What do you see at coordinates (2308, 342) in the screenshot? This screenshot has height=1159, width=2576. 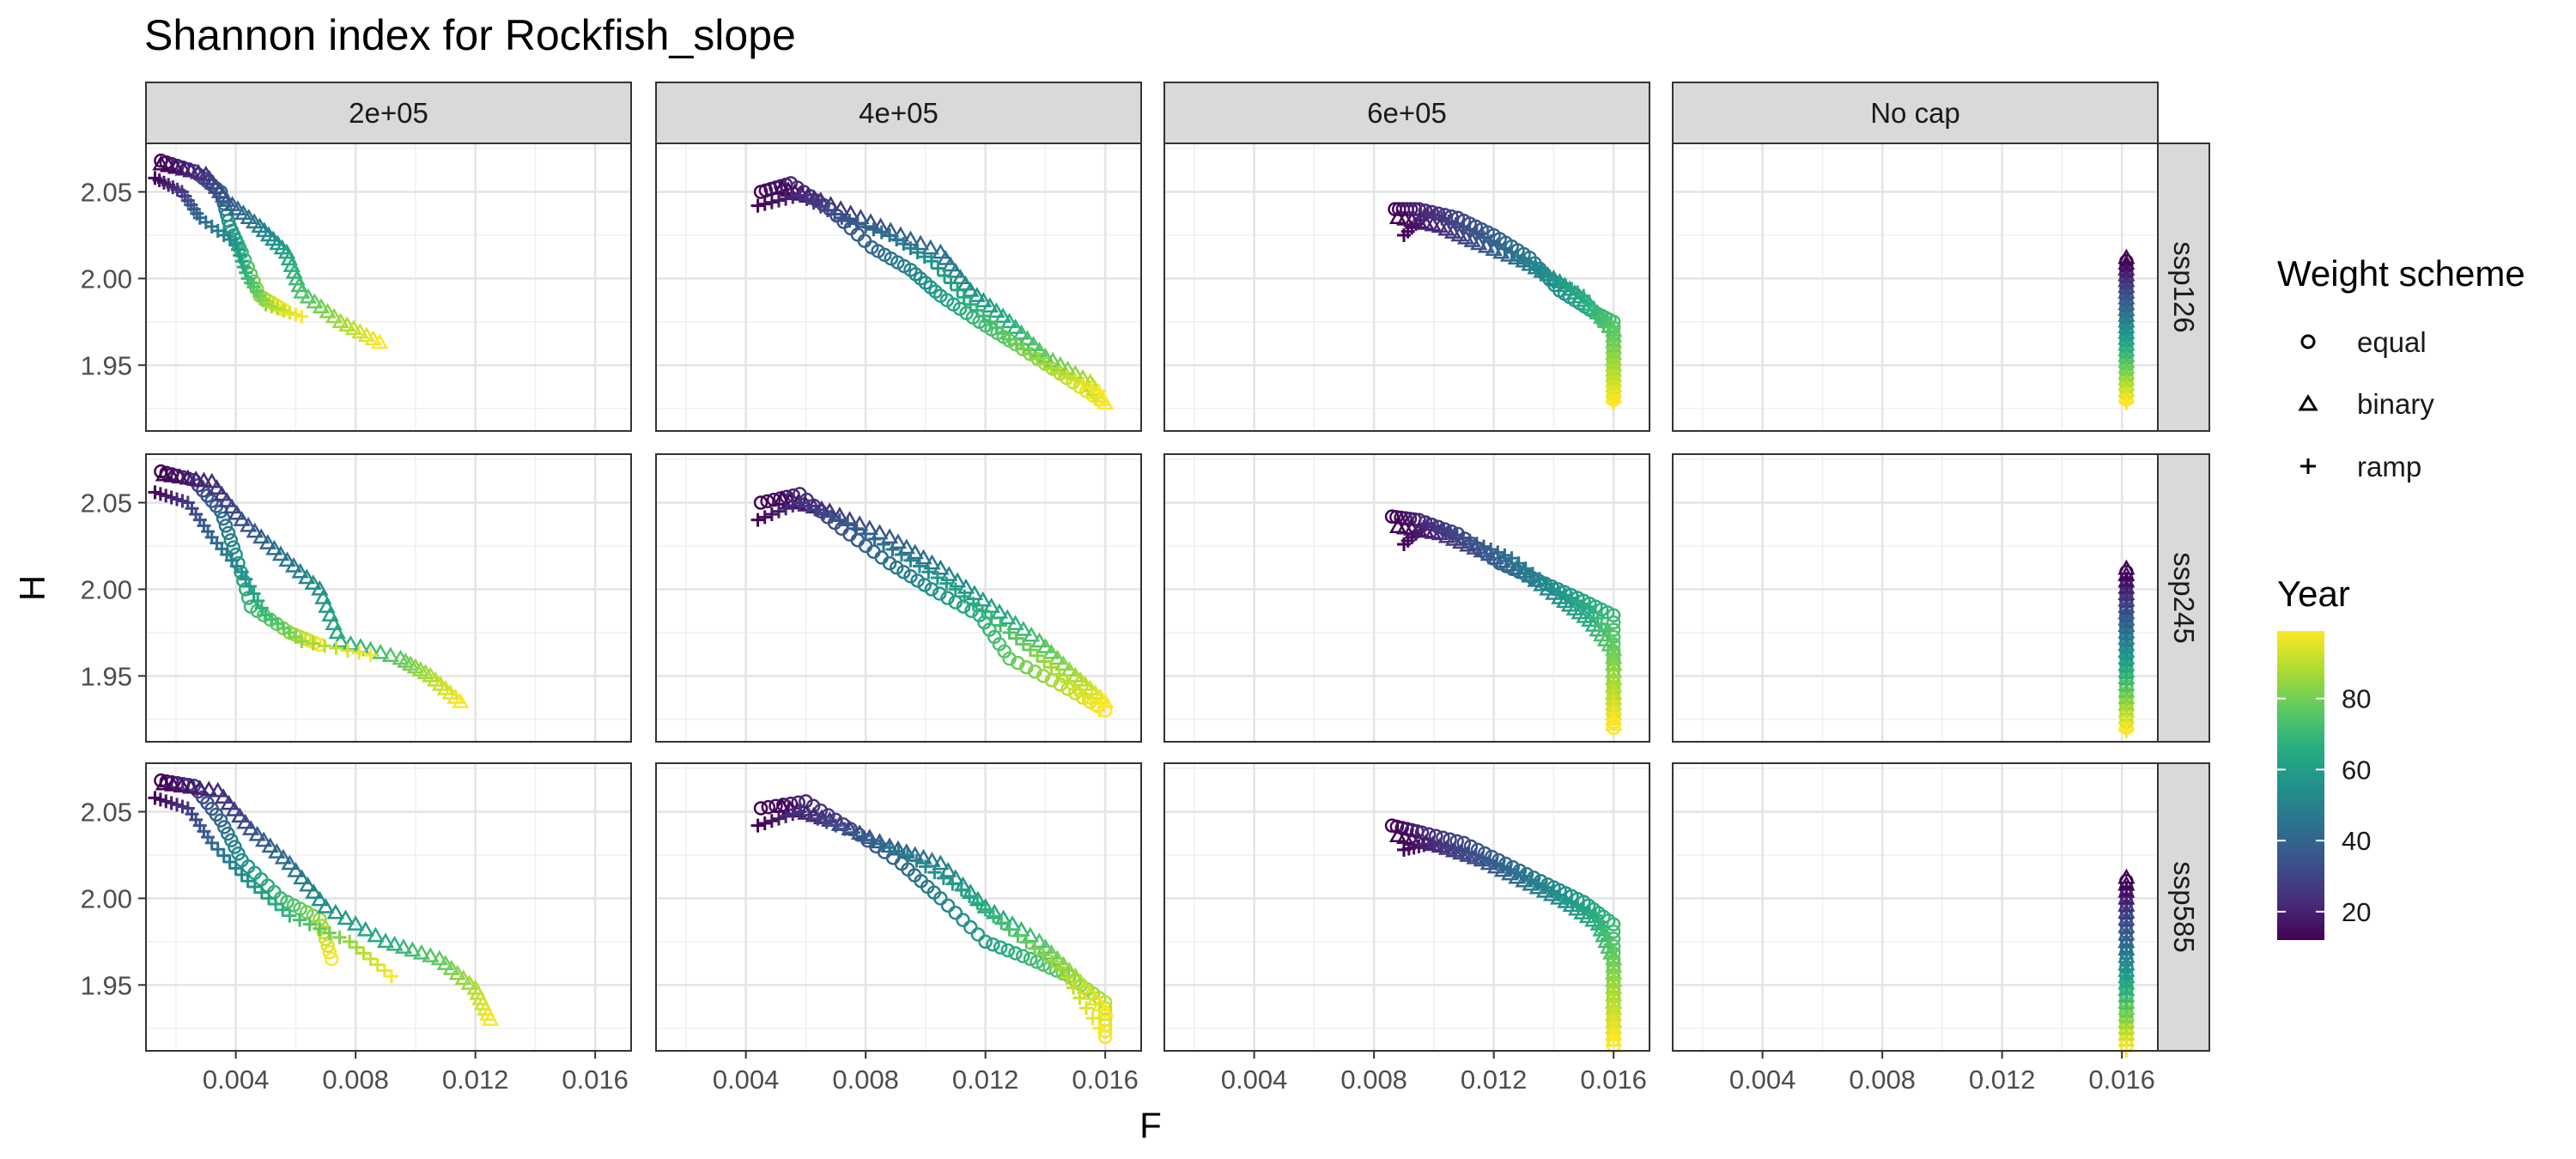 I see `legend-circle-icon` at bounding box center [2308, 342].